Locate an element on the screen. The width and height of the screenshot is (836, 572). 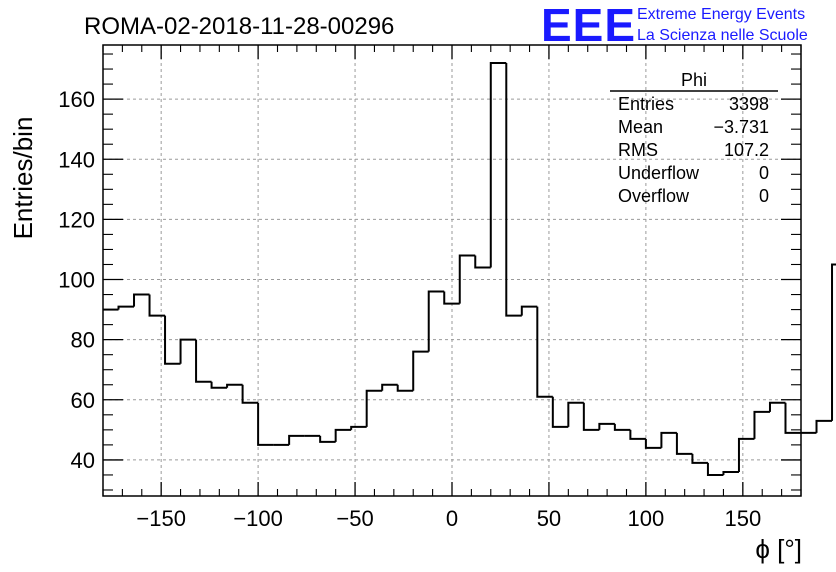
x-tick-label: 0 is located at coordinates (452, 518).